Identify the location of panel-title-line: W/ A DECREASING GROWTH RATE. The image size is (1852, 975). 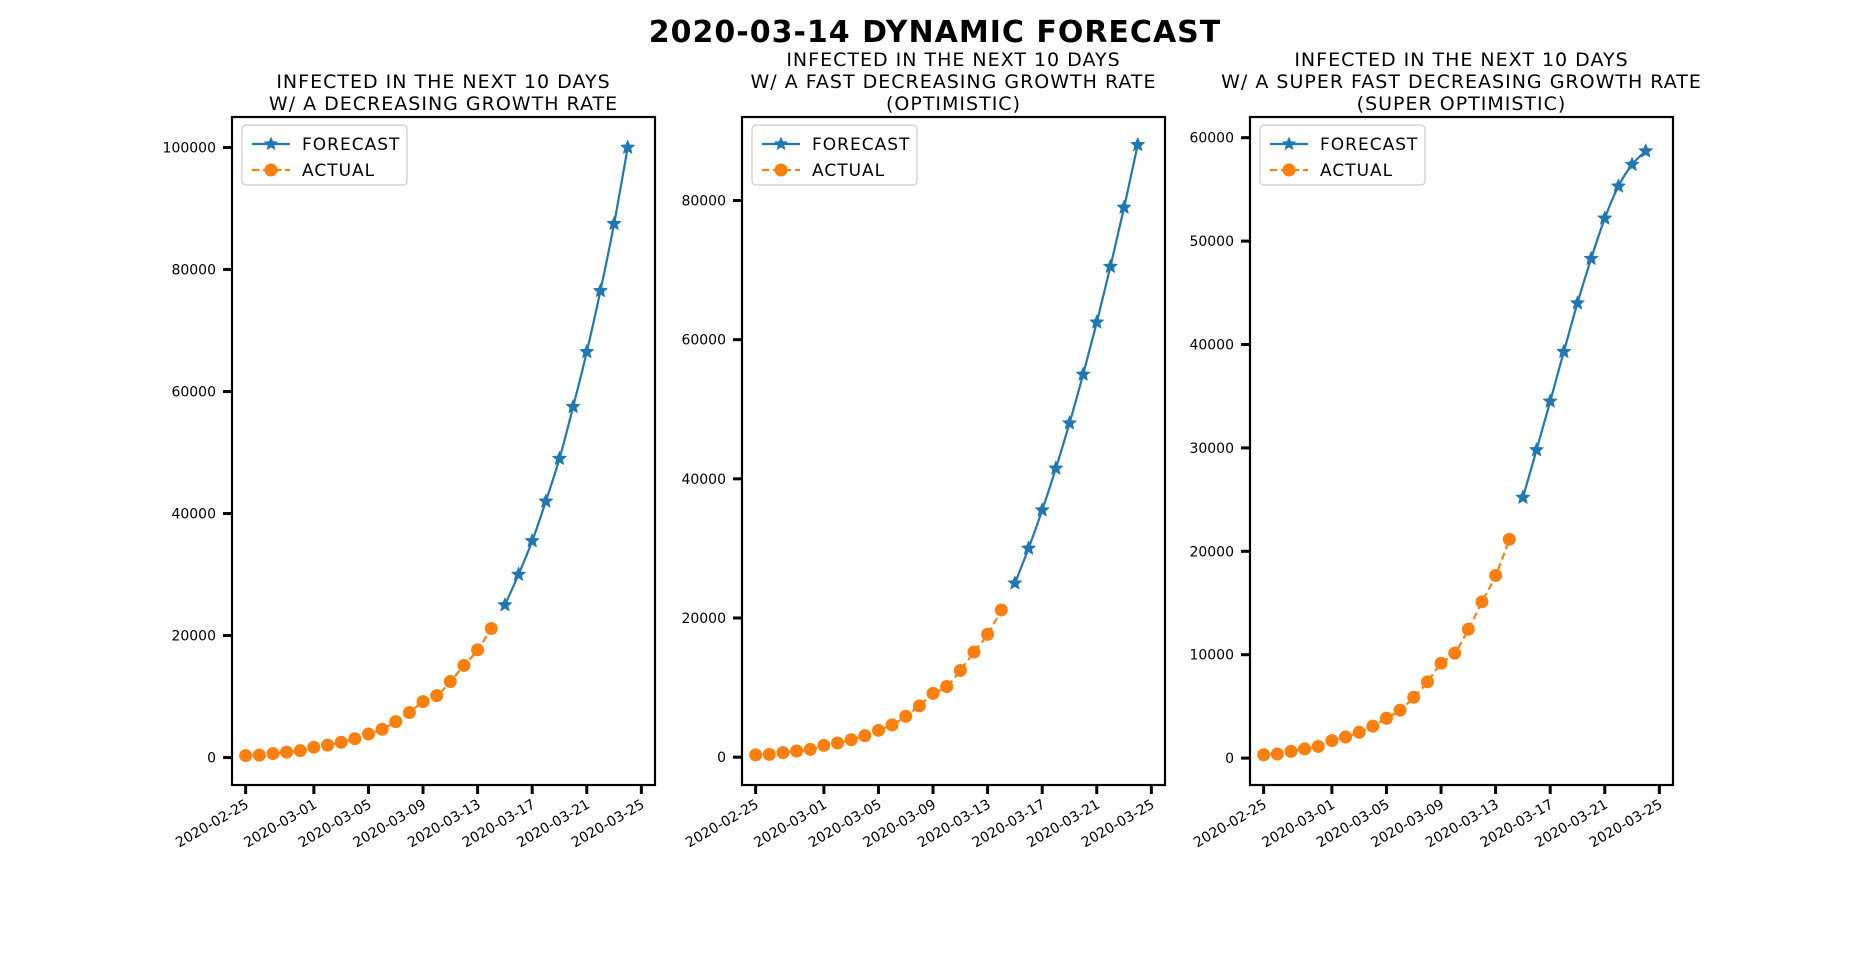
(443, 104).